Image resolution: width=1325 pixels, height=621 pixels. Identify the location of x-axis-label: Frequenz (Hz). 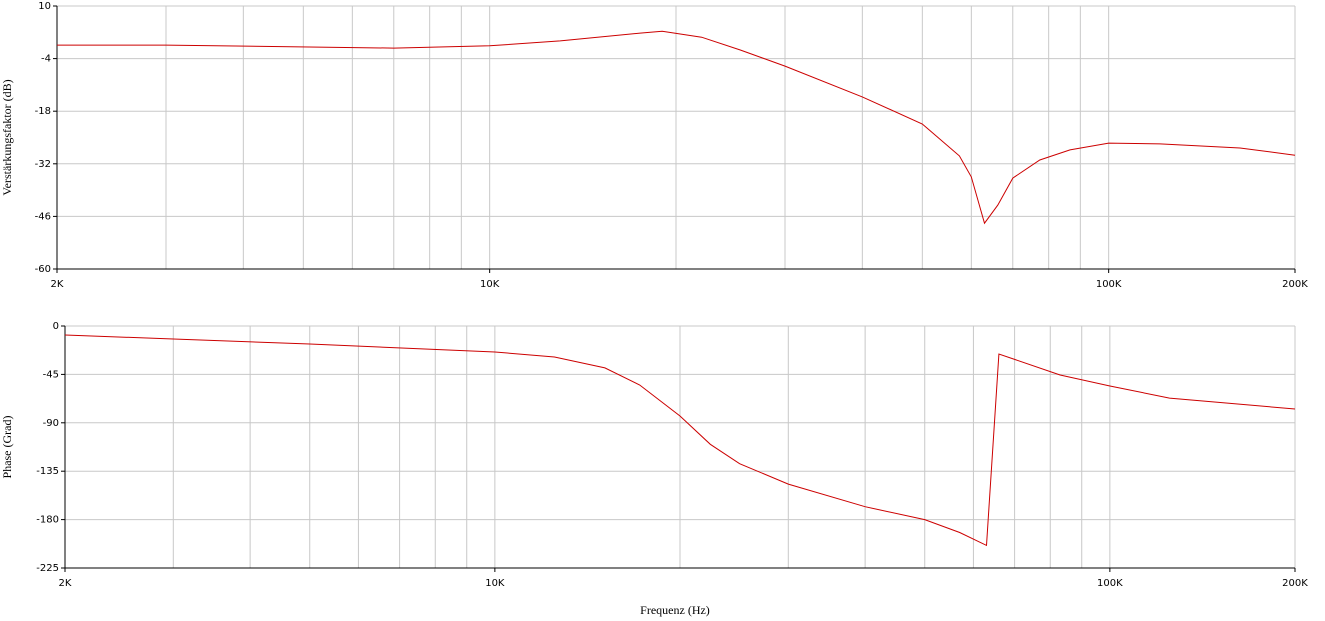
(675, 610).